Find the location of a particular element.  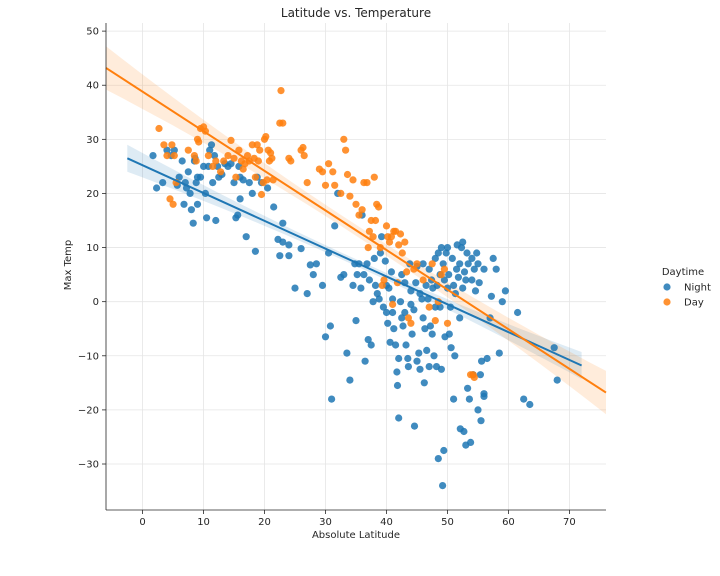

y-tick-label: −30 is located at coordinates (88, 465).